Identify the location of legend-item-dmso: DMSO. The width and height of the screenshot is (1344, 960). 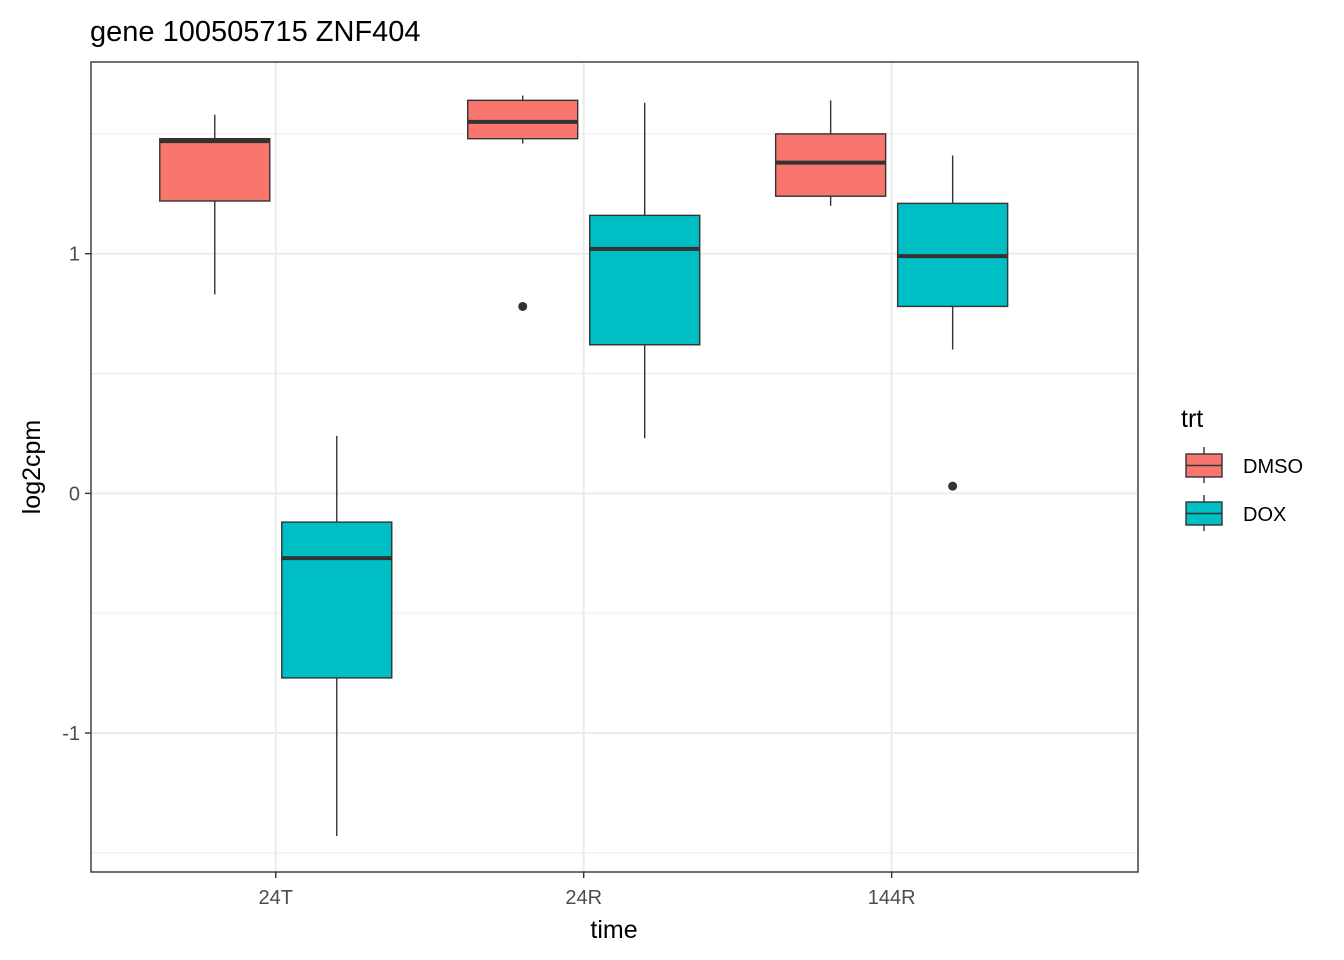
(1244, 465).